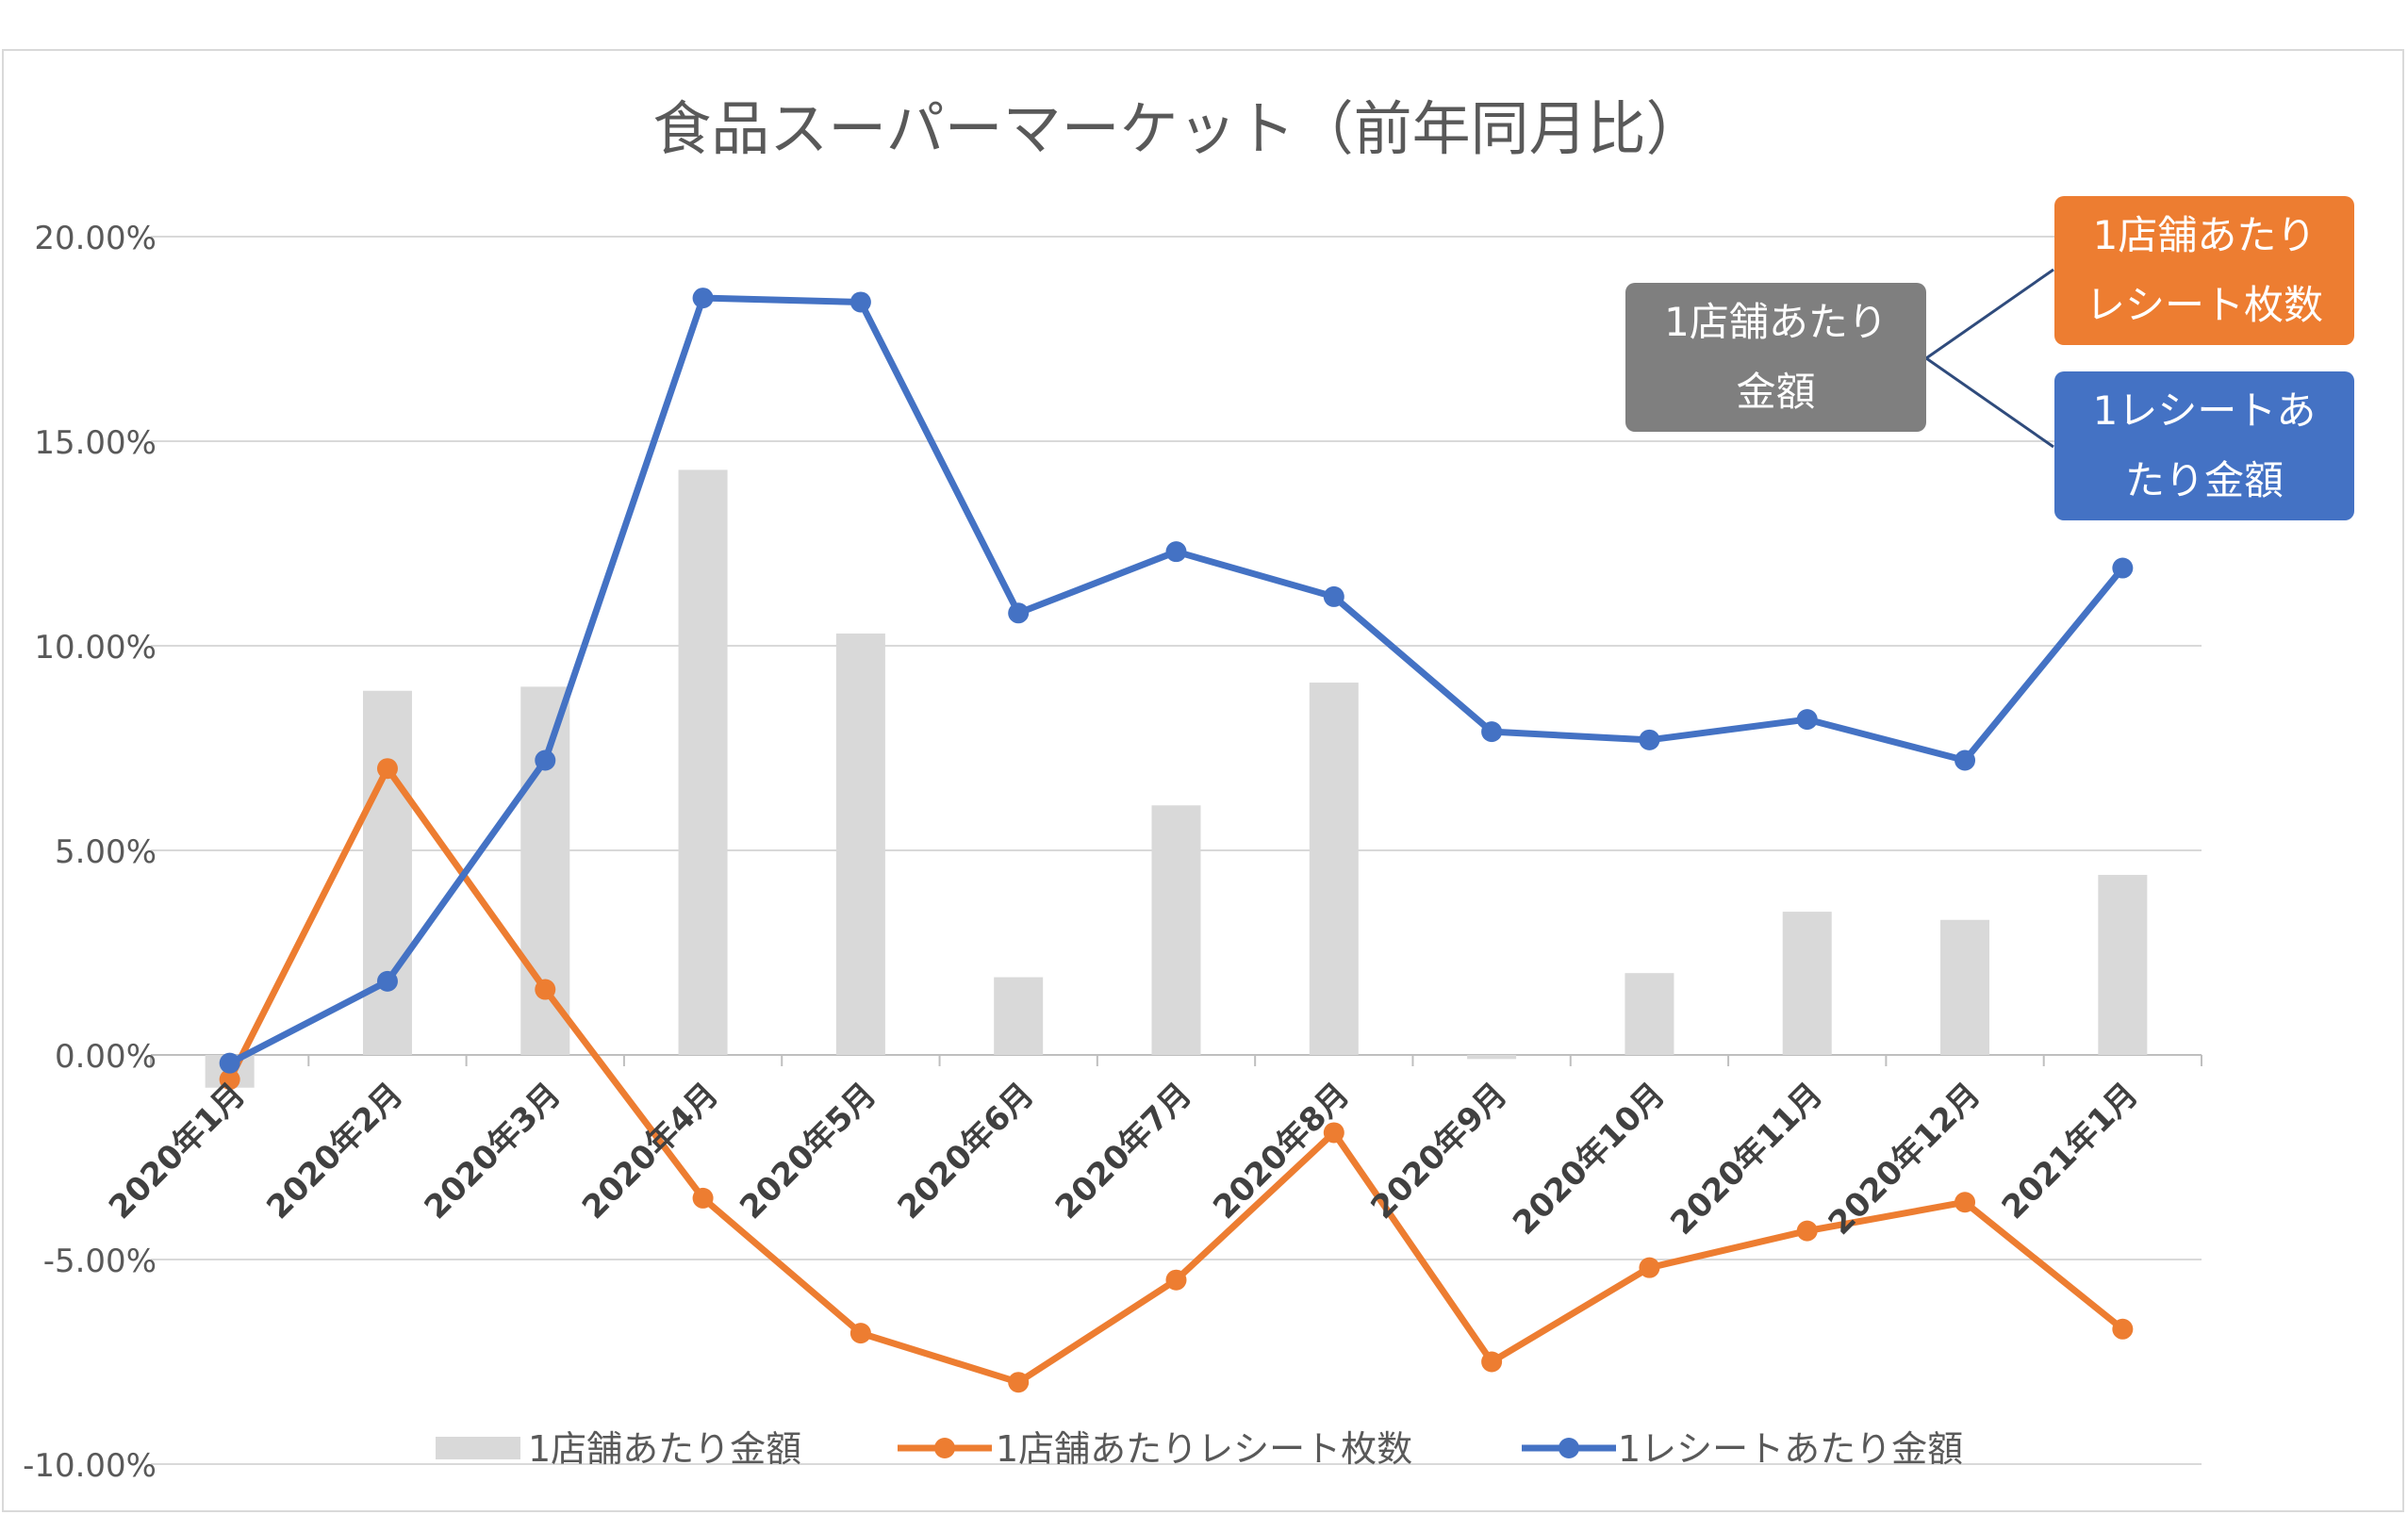  What do you see at coordinates (966, 1151) in the screenshot?
I see `x-tick-label: 2020年6月` at bounding box center [966, 1151].